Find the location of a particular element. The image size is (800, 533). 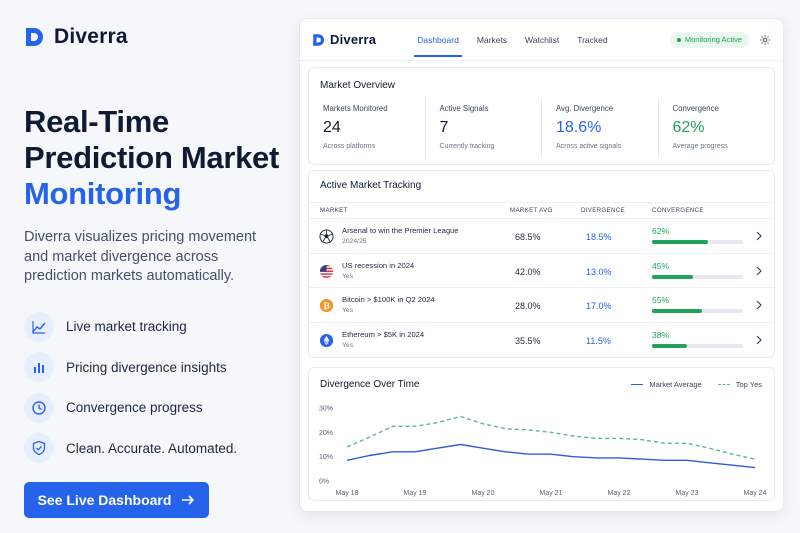

feature-item: Live market tracking is located at coordinates (159, 327).